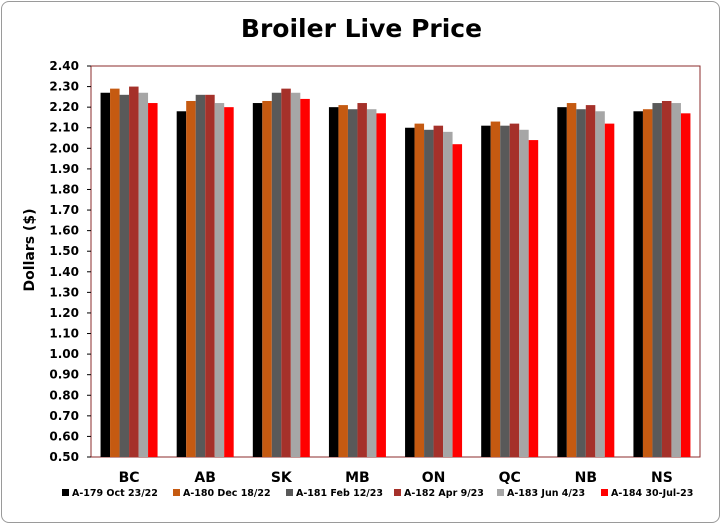 The height and width of the screenshot is (526, 723). What do you see at coordinates (64, 210) in the screenshot?
I see `y-tick-label: 1.70` at bounding box center [64, 210].